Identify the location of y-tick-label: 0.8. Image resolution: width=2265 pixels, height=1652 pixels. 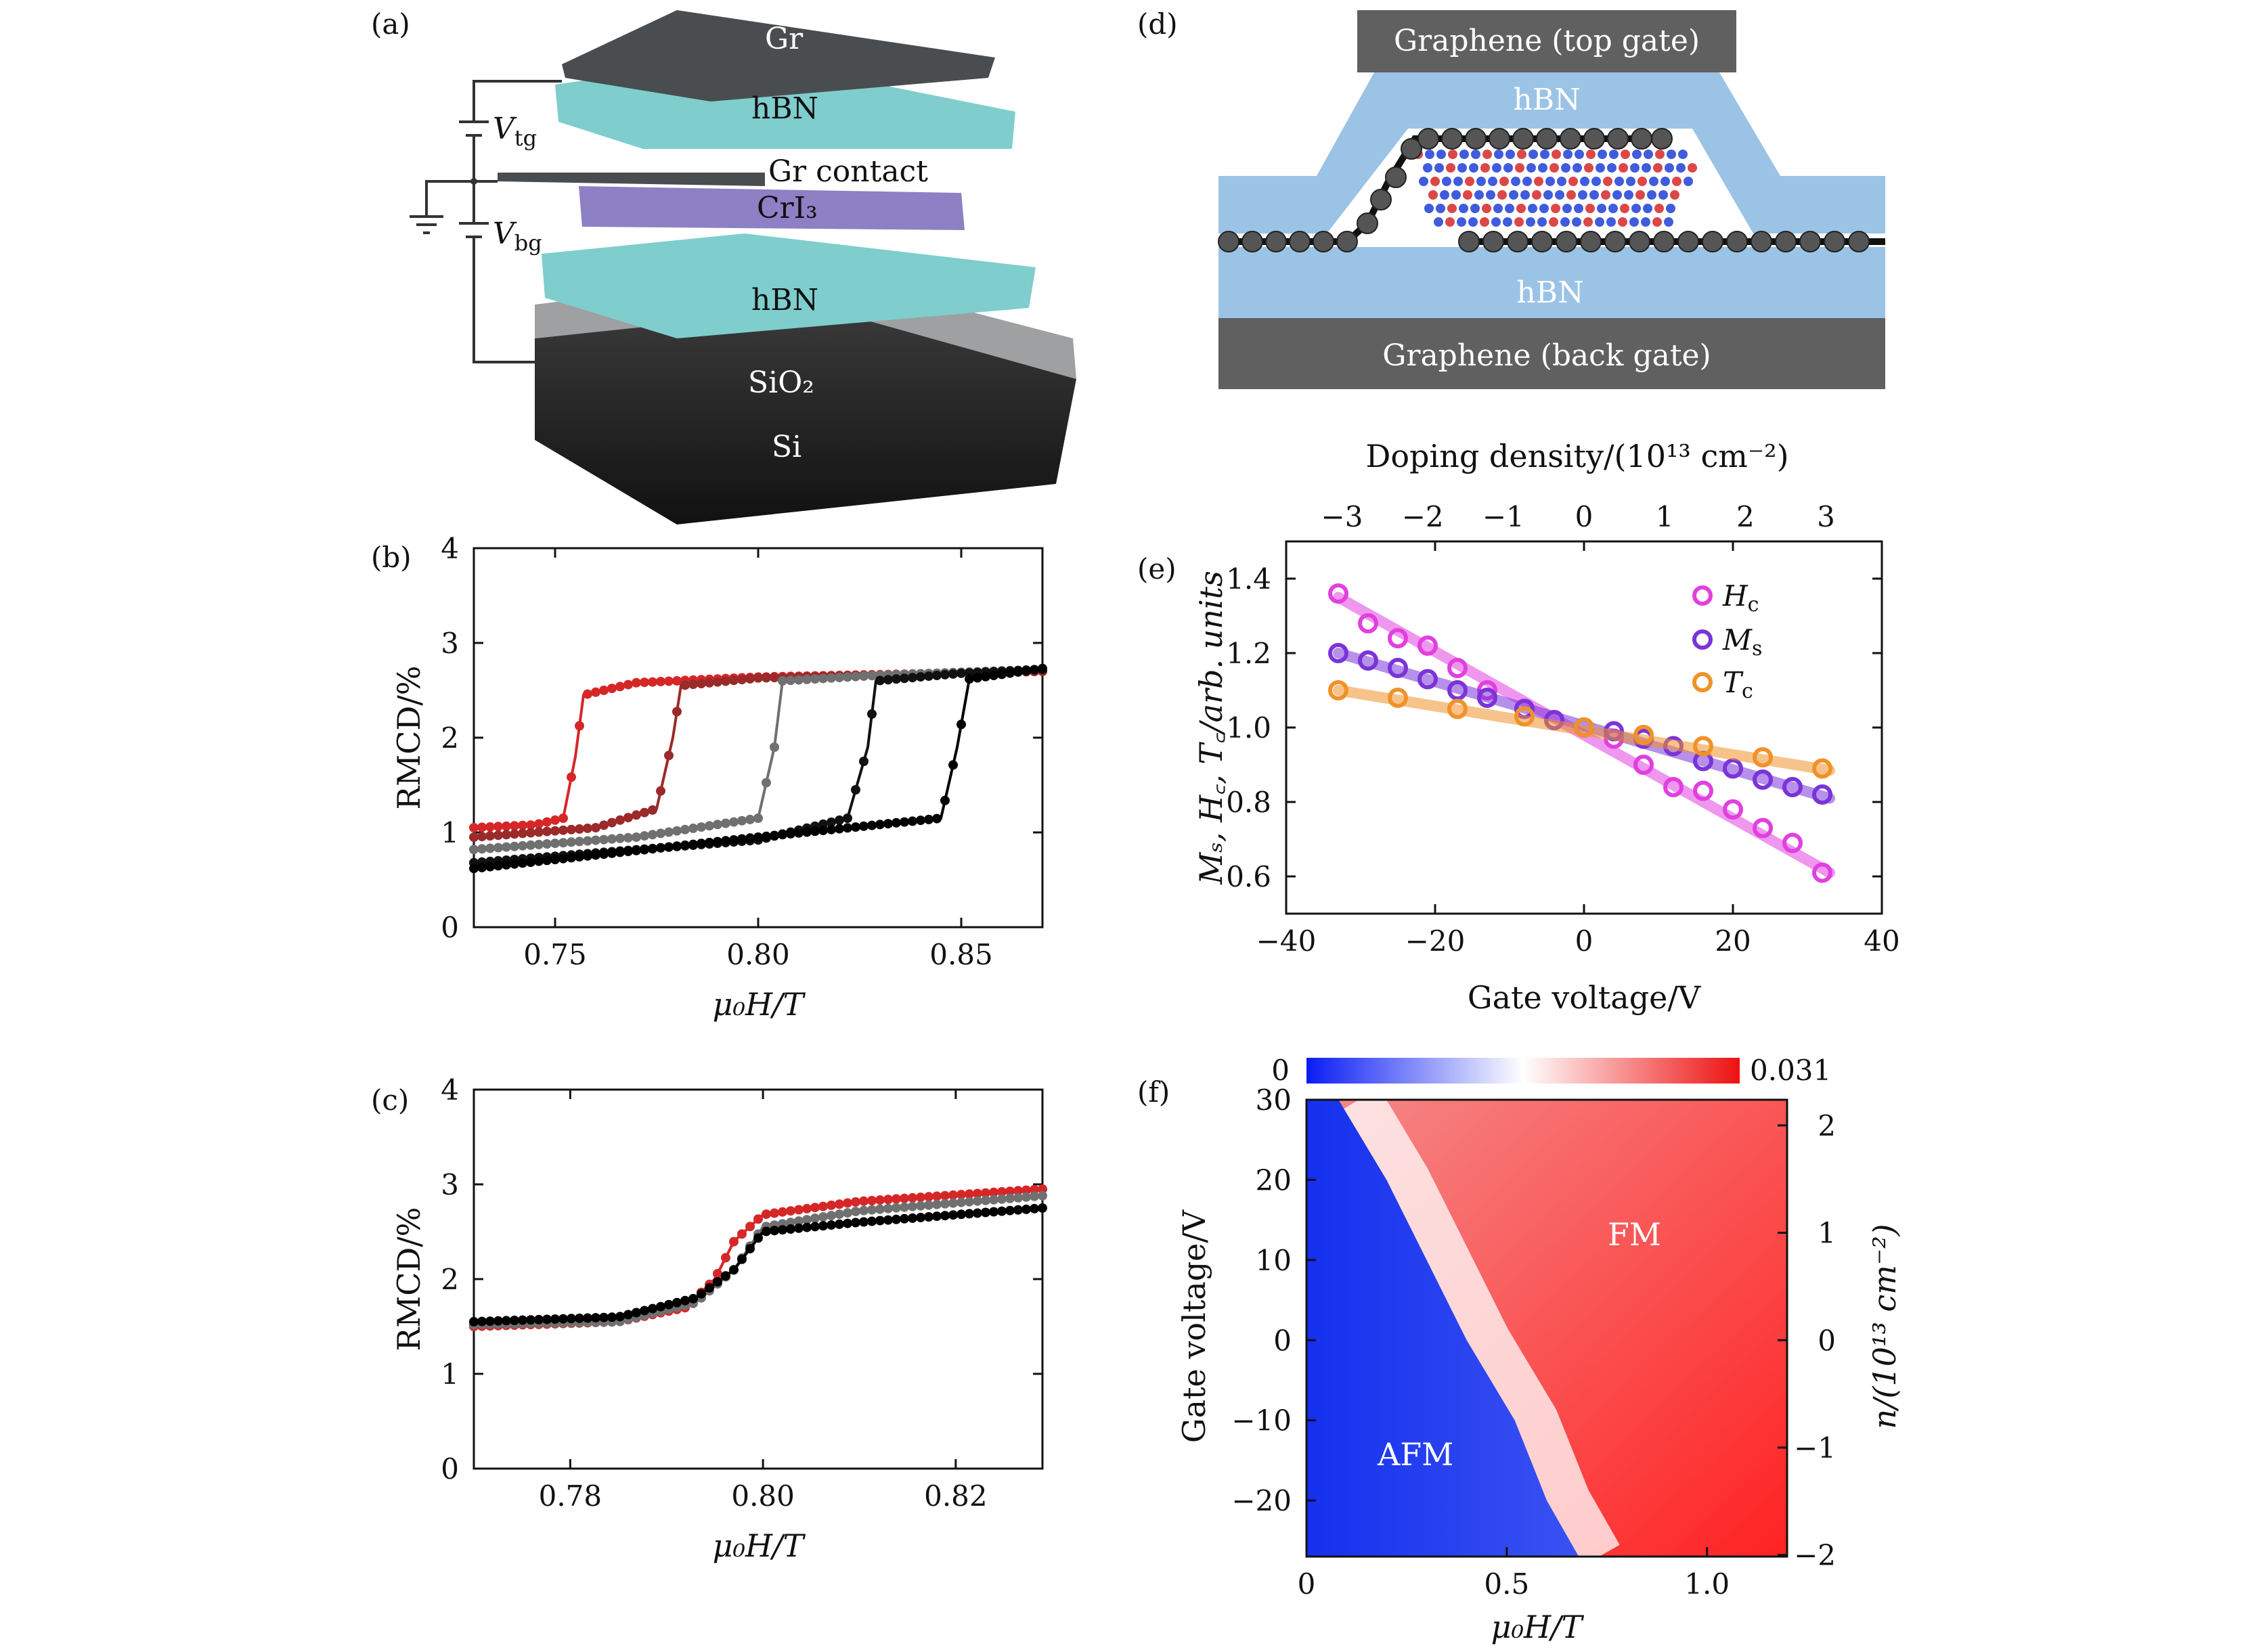
(1248, 802).